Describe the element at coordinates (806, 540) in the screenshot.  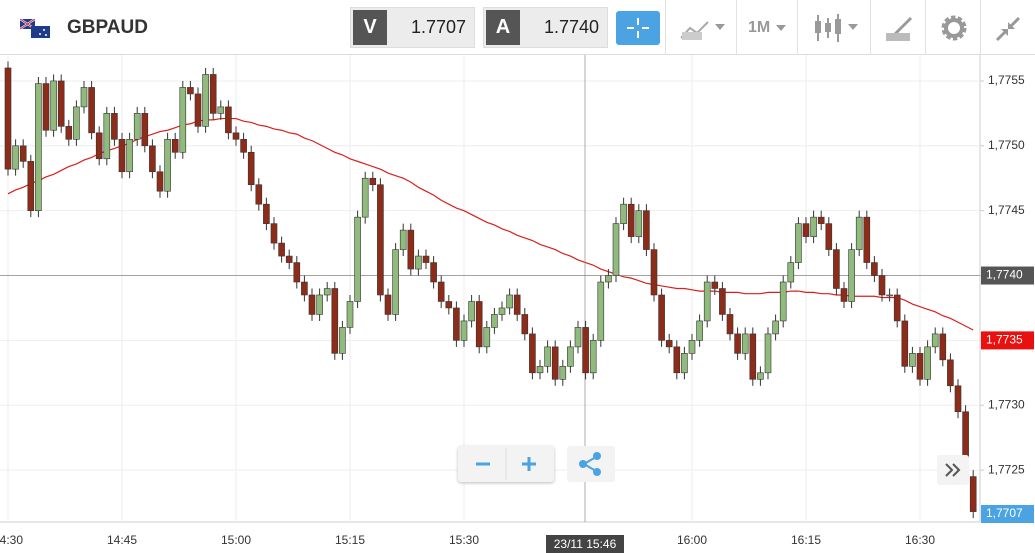
I see `x-tick-label: 16:15` at that location.